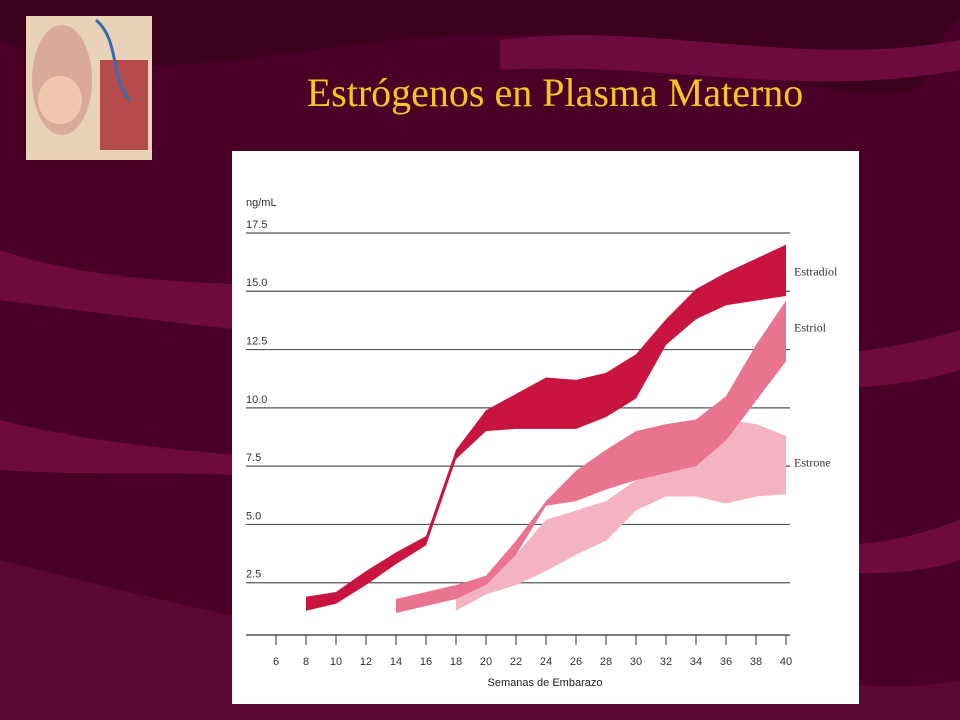  What do you see at coordinates (336, 662) in the screenshot?
I see `x-tick-label: 10` at bounding box center [336, 662].